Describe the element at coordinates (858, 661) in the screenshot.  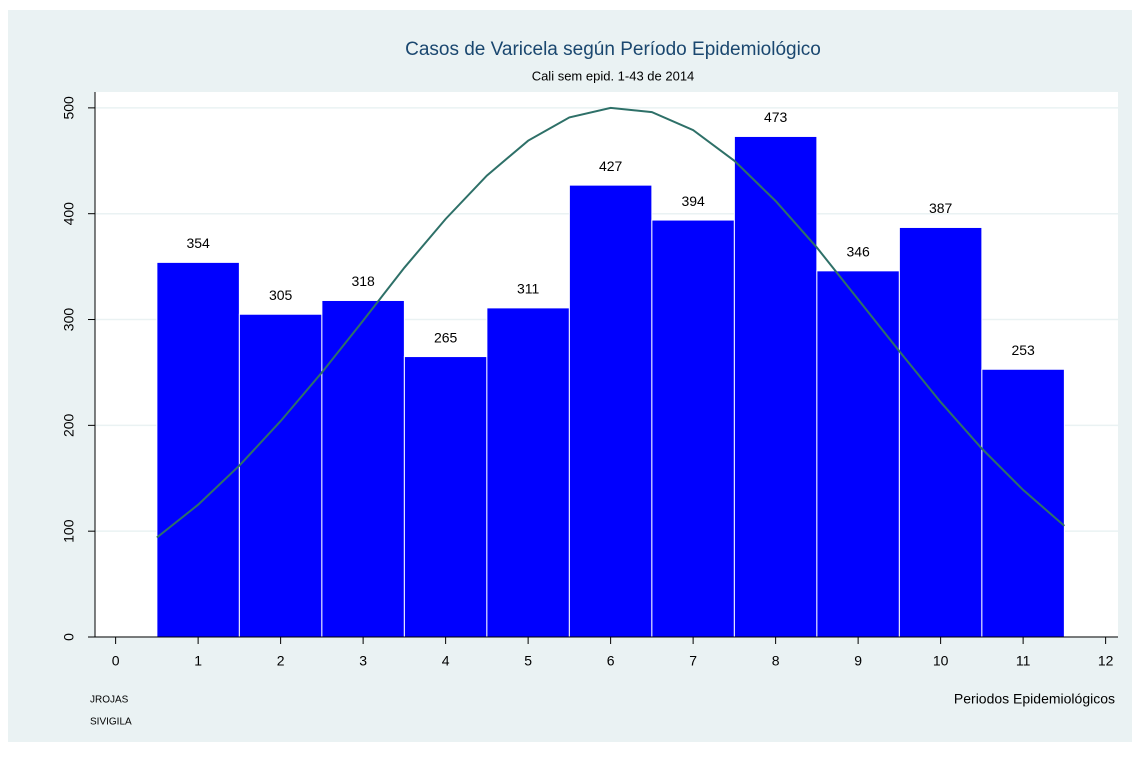
I see `x-tick-label: 9` at that location.